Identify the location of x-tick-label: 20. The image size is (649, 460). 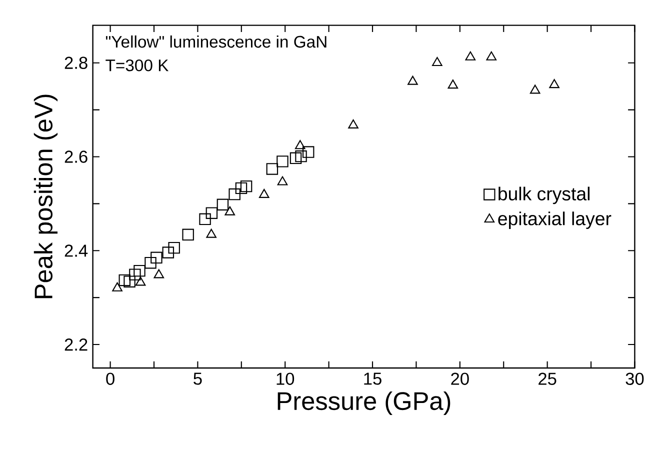
(460, 378).